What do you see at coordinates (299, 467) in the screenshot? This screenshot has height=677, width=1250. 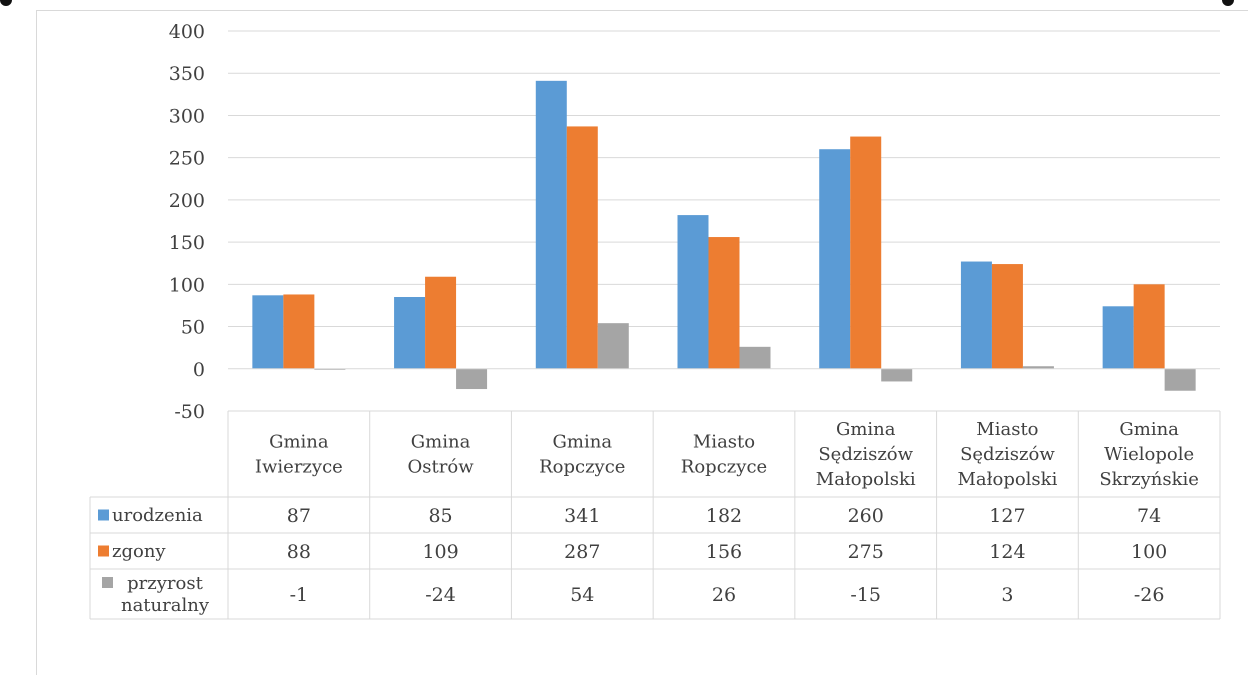 I see `category-label: Iwierzyce` at bounding box center [299, 467].